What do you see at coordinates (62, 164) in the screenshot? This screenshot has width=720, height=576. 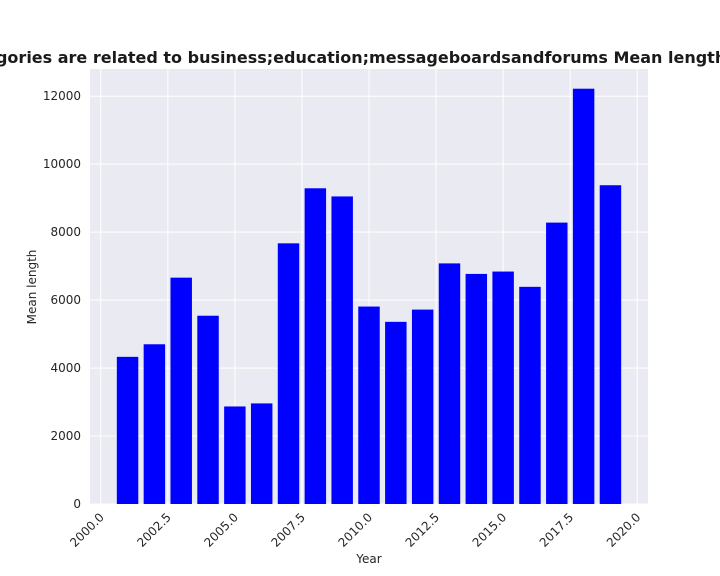 I see `y-tick-label: 10000` at bounding box center [62, 164].